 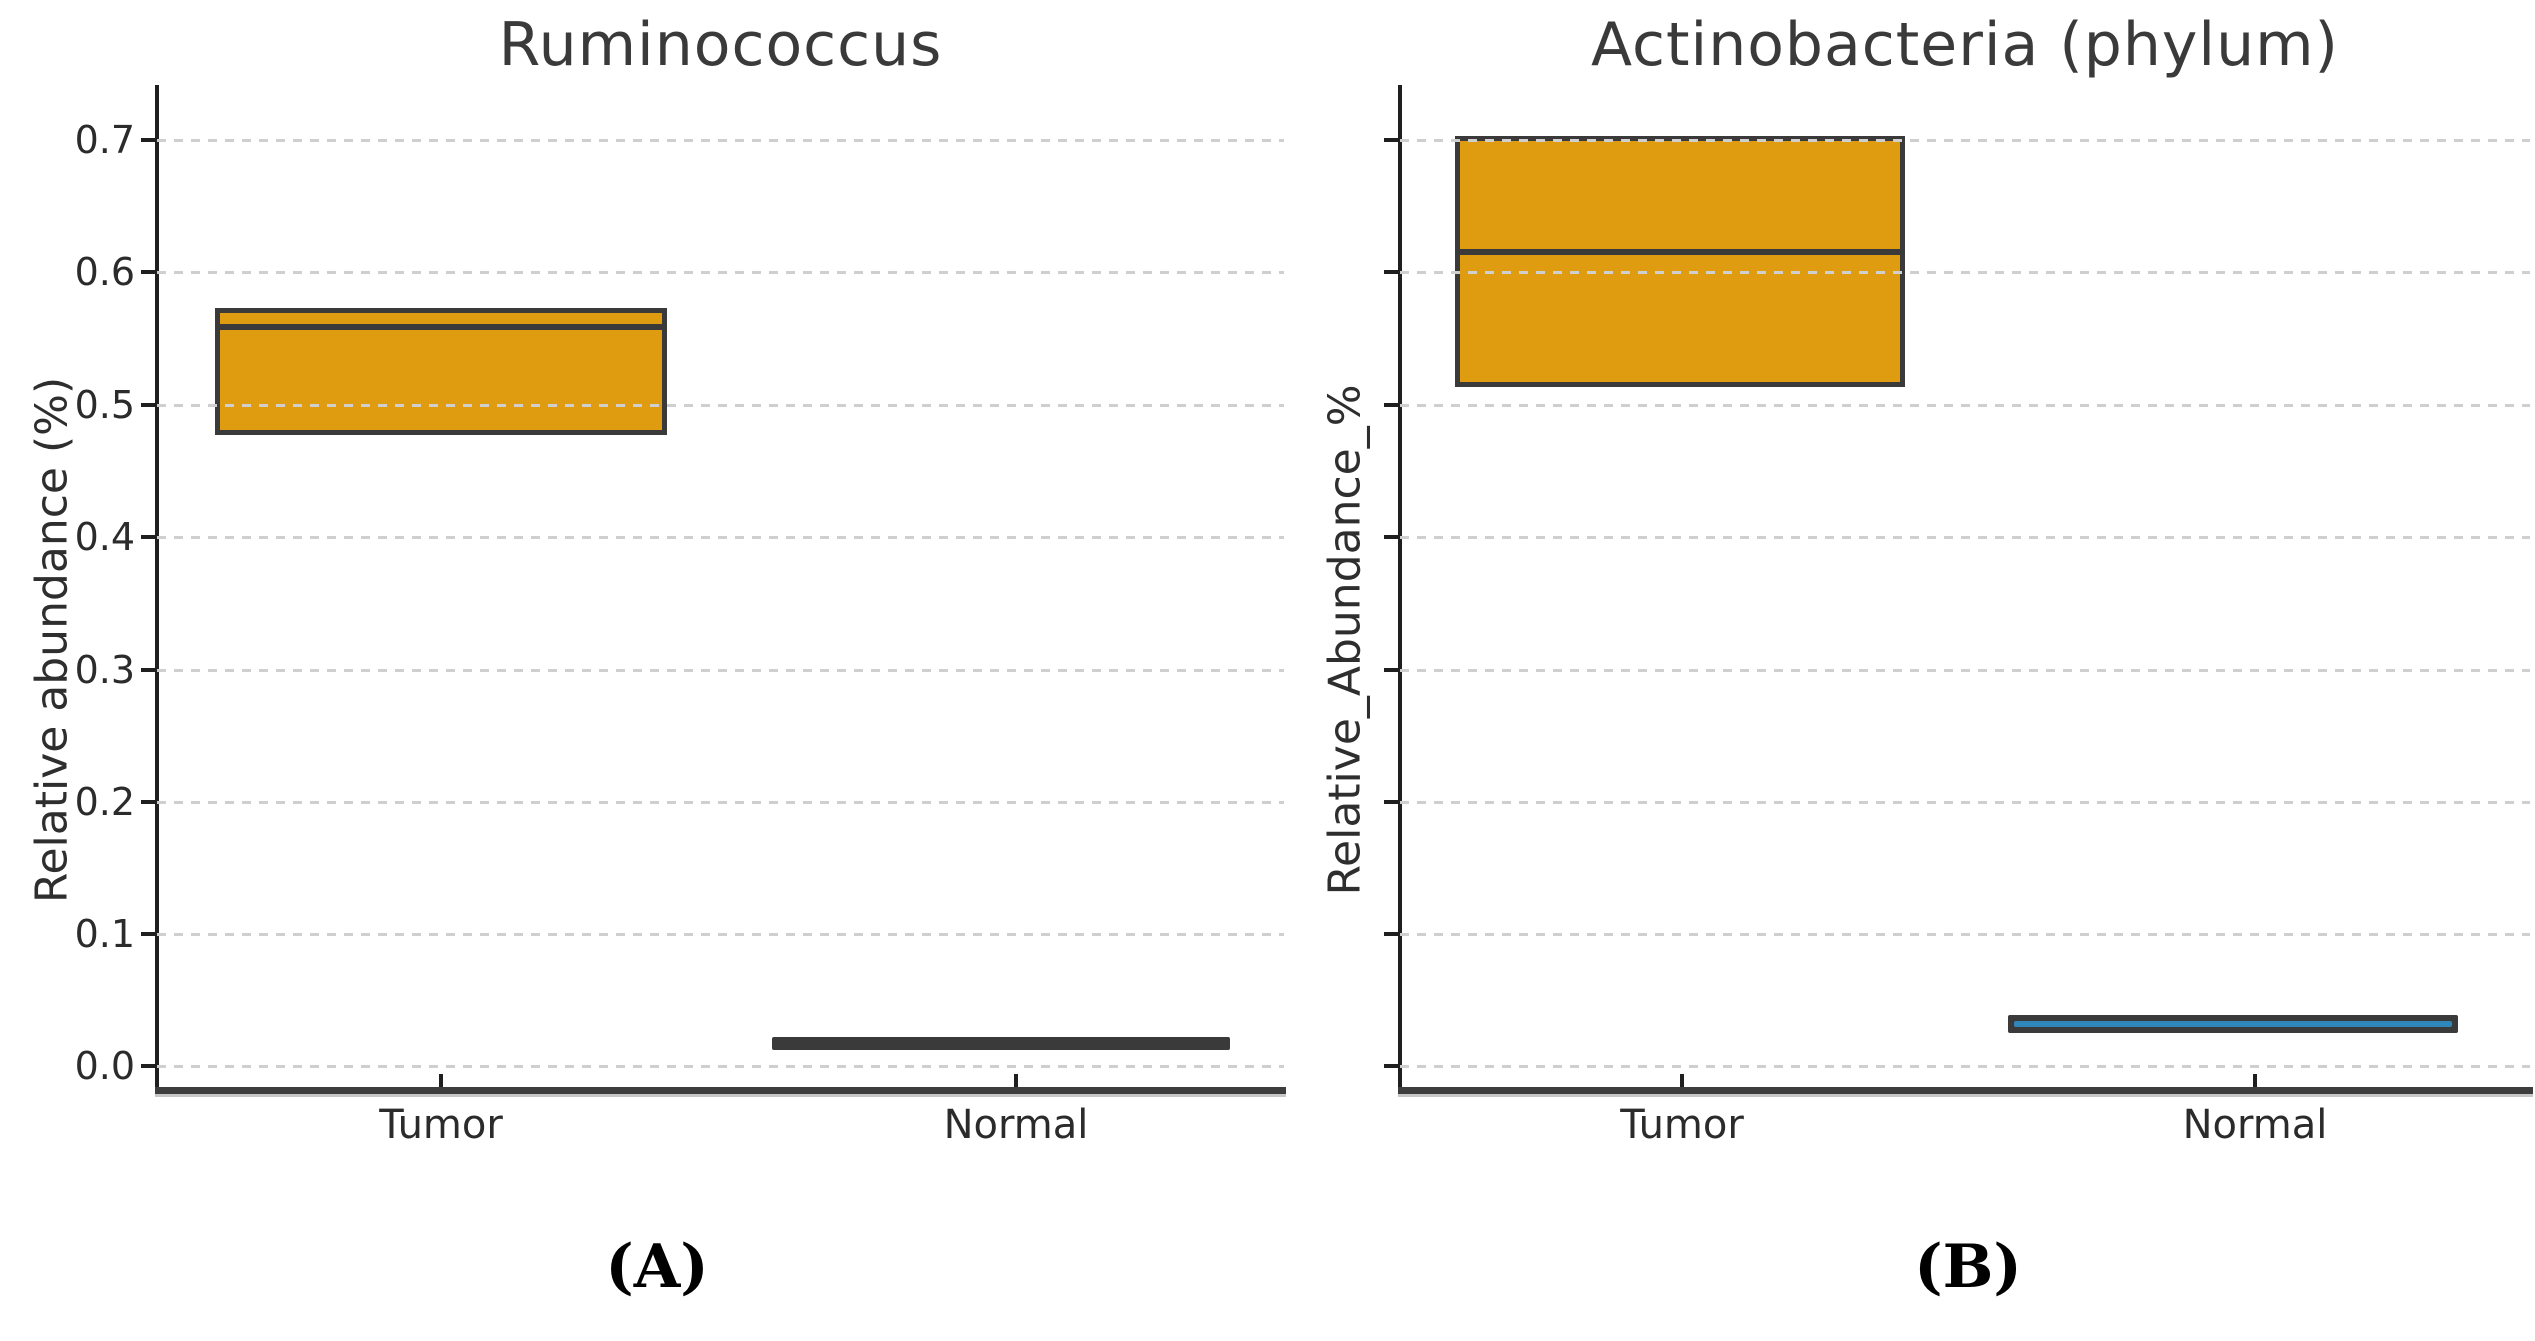 What do you see at coordinates (104, 802) in the screenshot?
I see `y-tick-label: 0.2` at bounding box center [104, 802].